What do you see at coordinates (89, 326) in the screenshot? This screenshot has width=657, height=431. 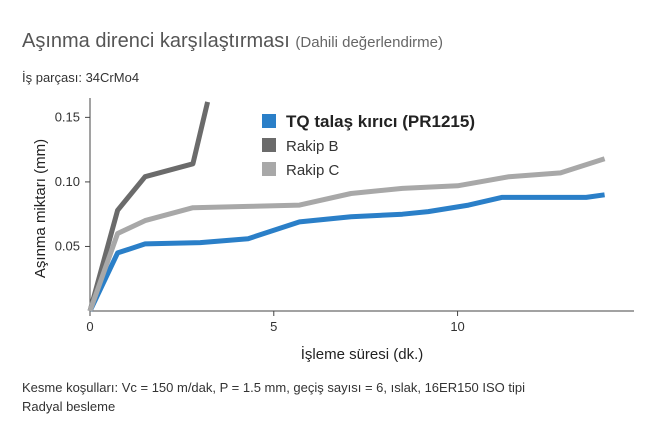 I see `x-tick-label: 0` at bounding box center [89, 326].